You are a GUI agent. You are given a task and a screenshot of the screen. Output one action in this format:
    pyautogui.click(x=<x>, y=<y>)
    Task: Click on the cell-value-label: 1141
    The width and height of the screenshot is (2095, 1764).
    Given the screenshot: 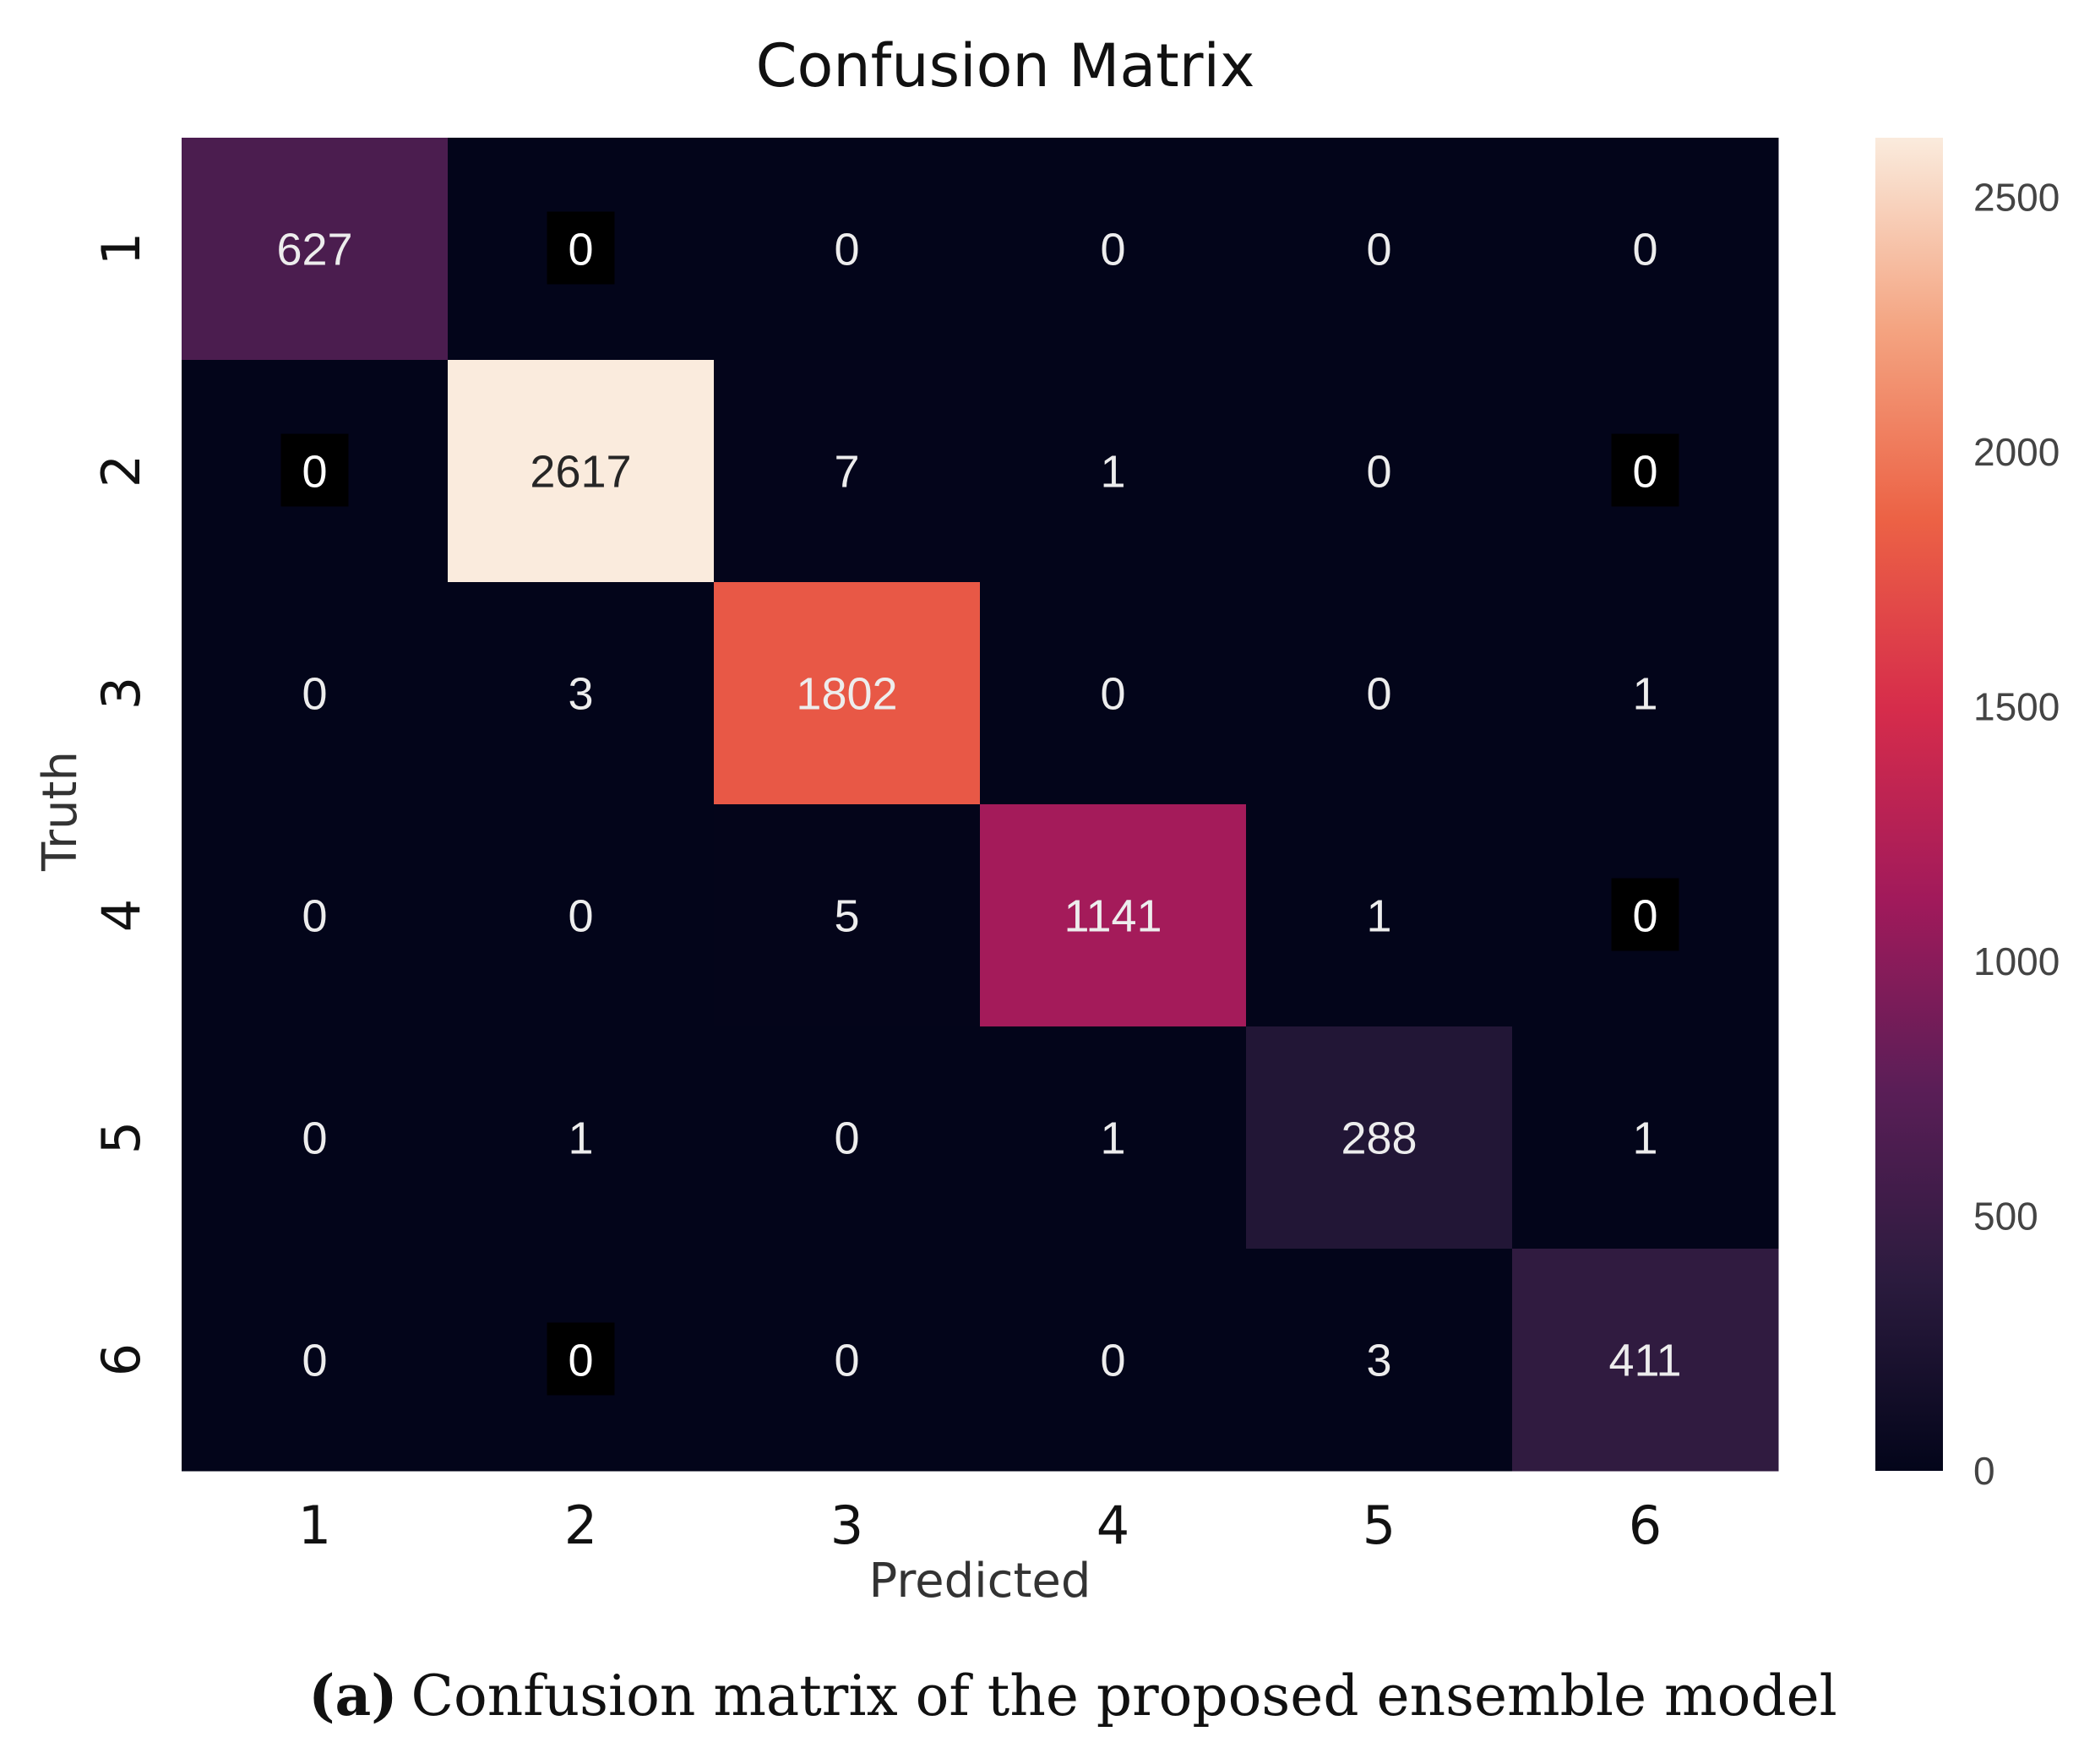 What is the action you would take?
    pyautogui.click(x=1113, y=916)
    